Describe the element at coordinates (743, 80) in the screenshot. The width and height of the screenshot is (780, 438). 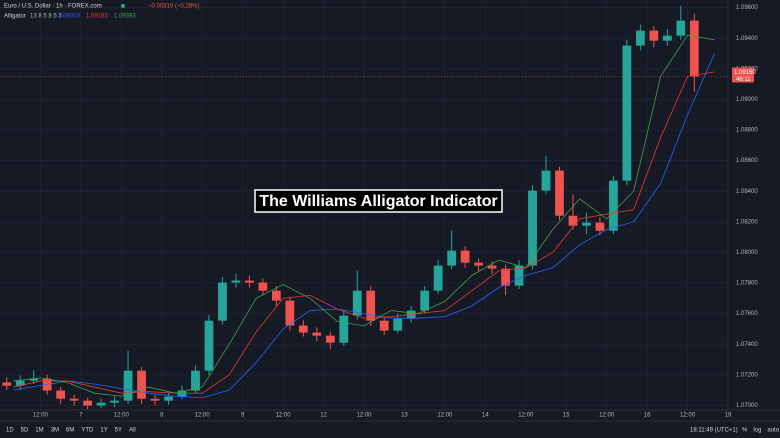
I see `countdown: 46:11` at that location.